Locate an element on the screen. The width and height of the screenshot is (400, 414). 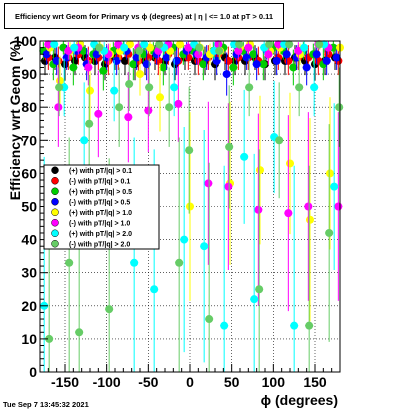
y-tick-label: 50 is located at coordinates (29, 207).